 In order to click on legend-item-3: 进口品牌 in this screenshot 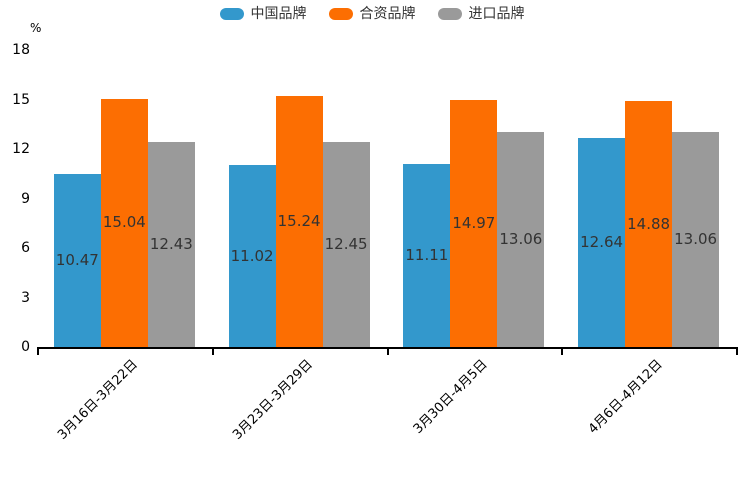, I will do `click(481, 14)`.